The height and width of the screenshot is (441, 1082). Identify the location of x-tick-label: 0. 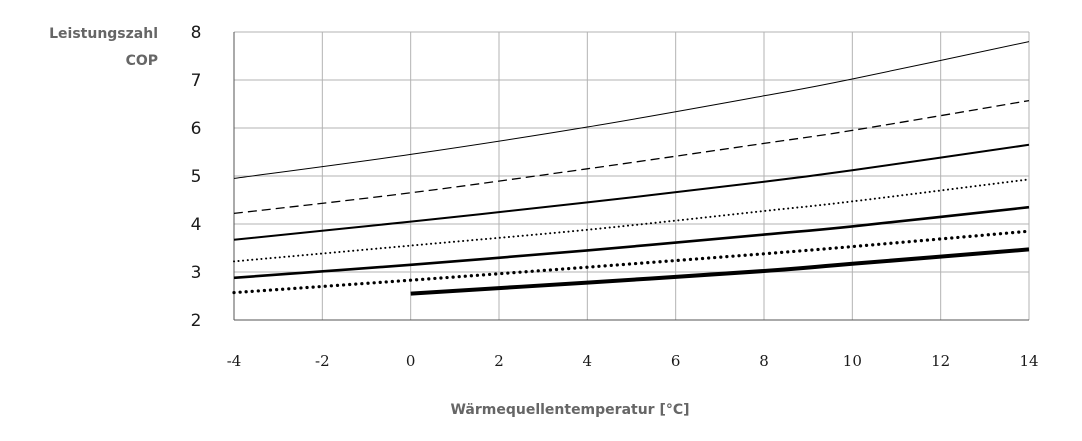
(411, 361).